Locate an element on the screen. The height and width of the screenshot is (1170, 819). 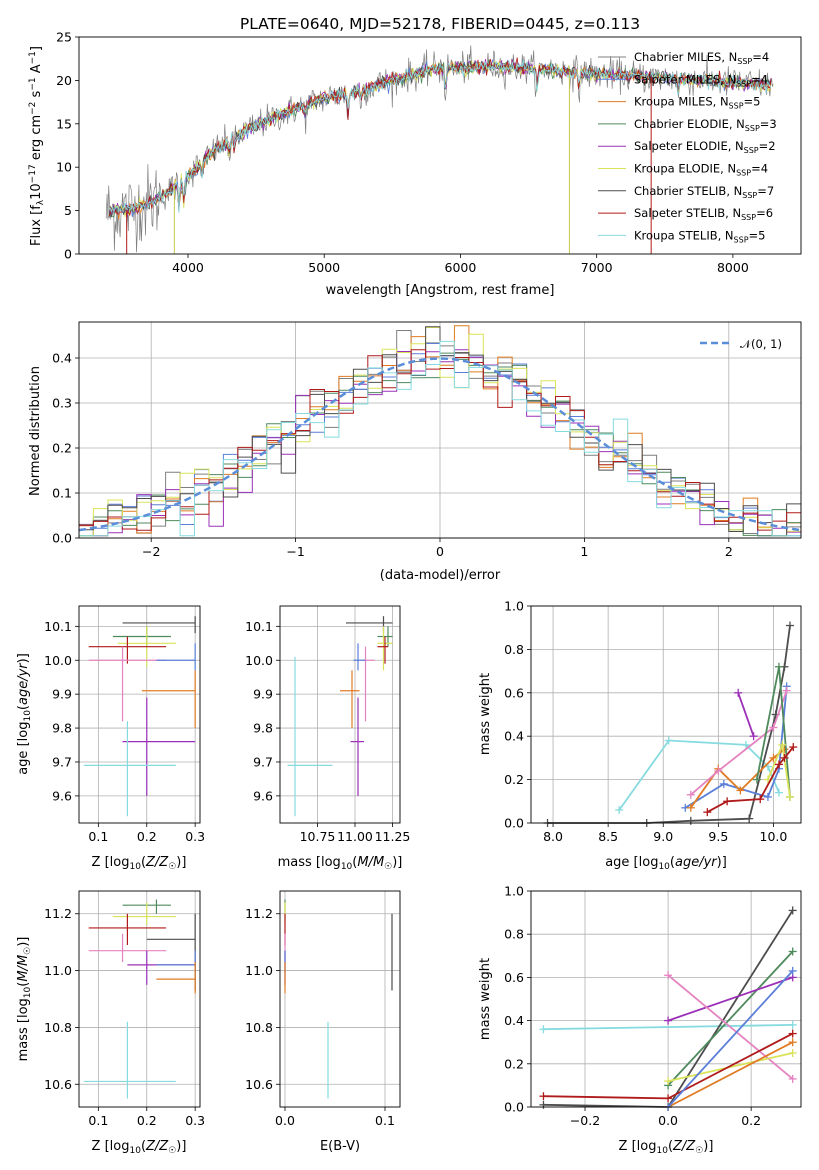
residual-ytick-label: 0.1 is located at coordinates (62, 493).